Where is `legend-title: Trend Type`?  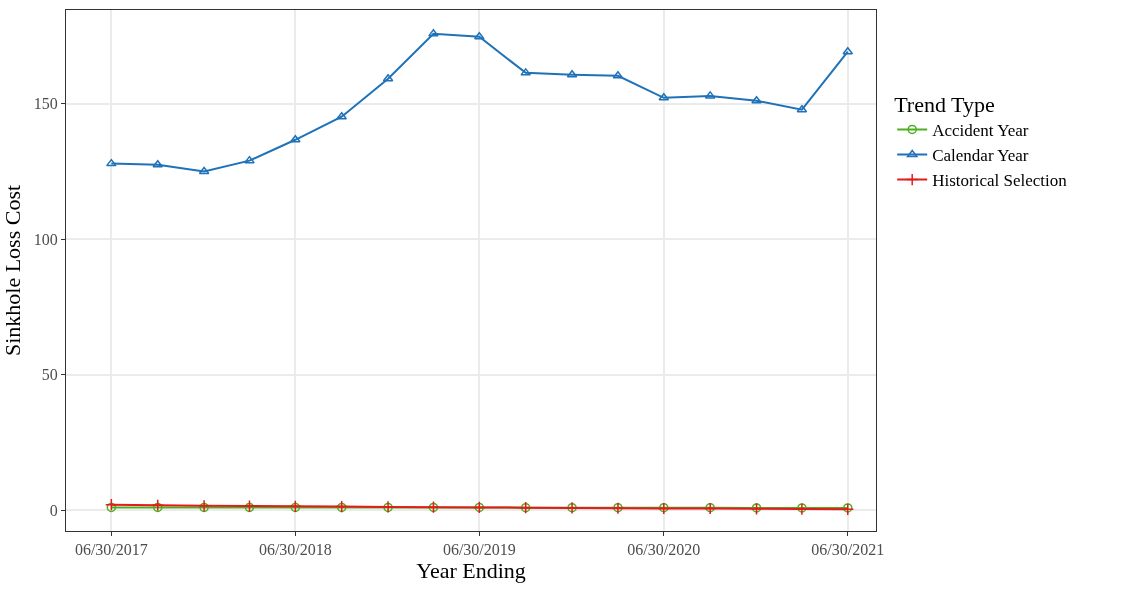 legend-title: Trend Type is located at coordinates (944, 104).